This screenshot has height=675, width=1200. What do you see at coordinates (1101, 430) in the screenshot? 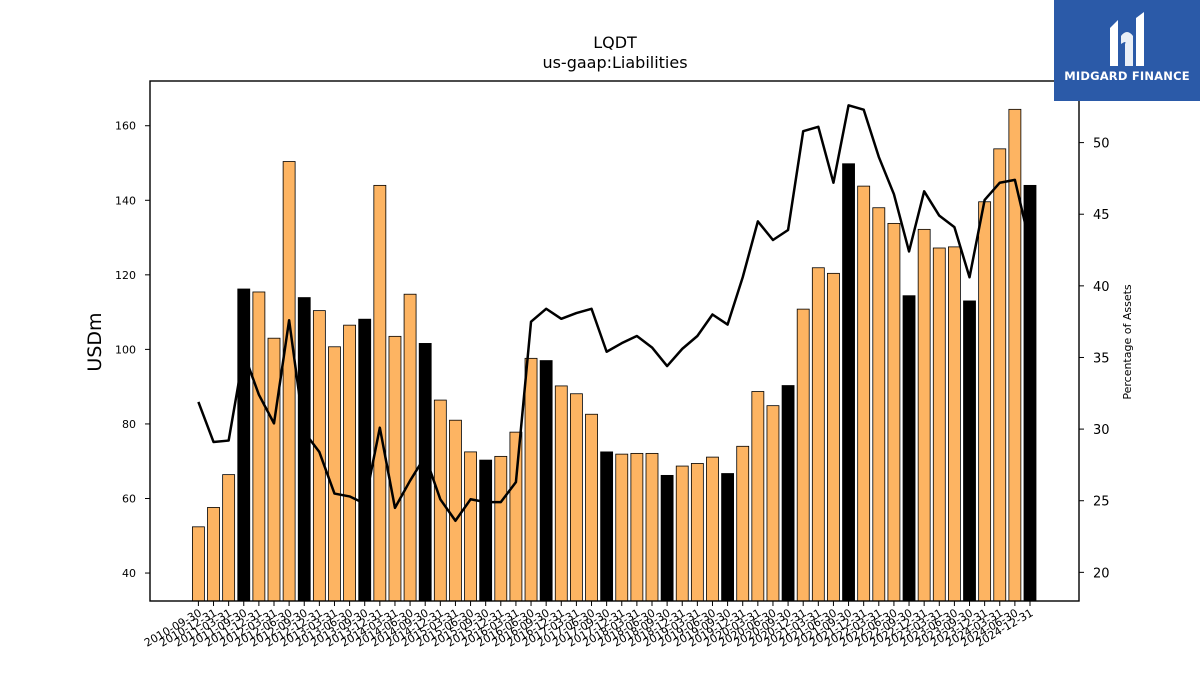
I see `y2-tick-label: 30` at bounding box center [1101, 430].